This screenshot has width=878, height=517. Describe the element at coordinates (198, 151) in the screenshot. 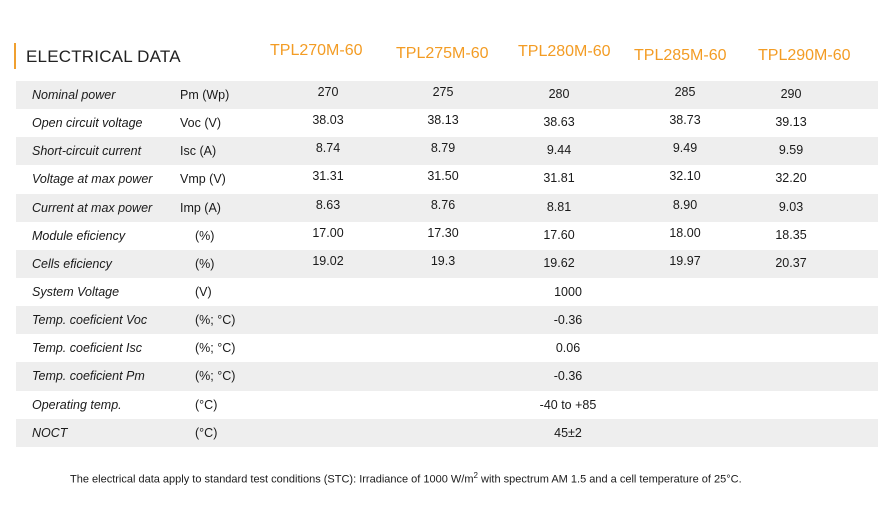

I see `row-unit: Isc (A)` at that location.